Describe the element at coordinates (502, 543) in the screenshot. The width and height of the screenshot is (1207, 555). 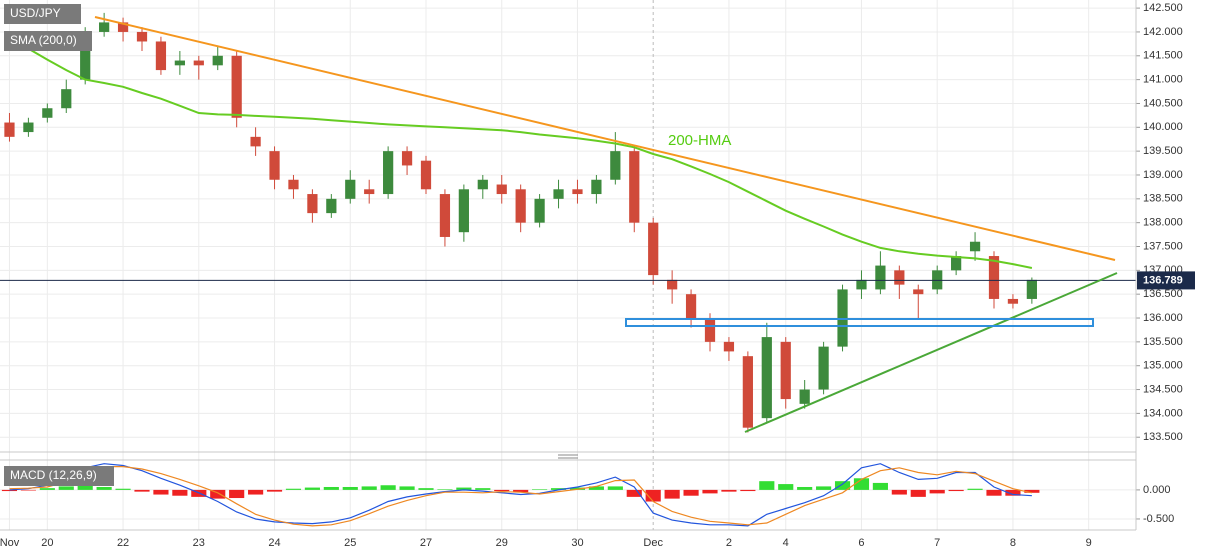
I see `x-tick-label: 29` at that location.